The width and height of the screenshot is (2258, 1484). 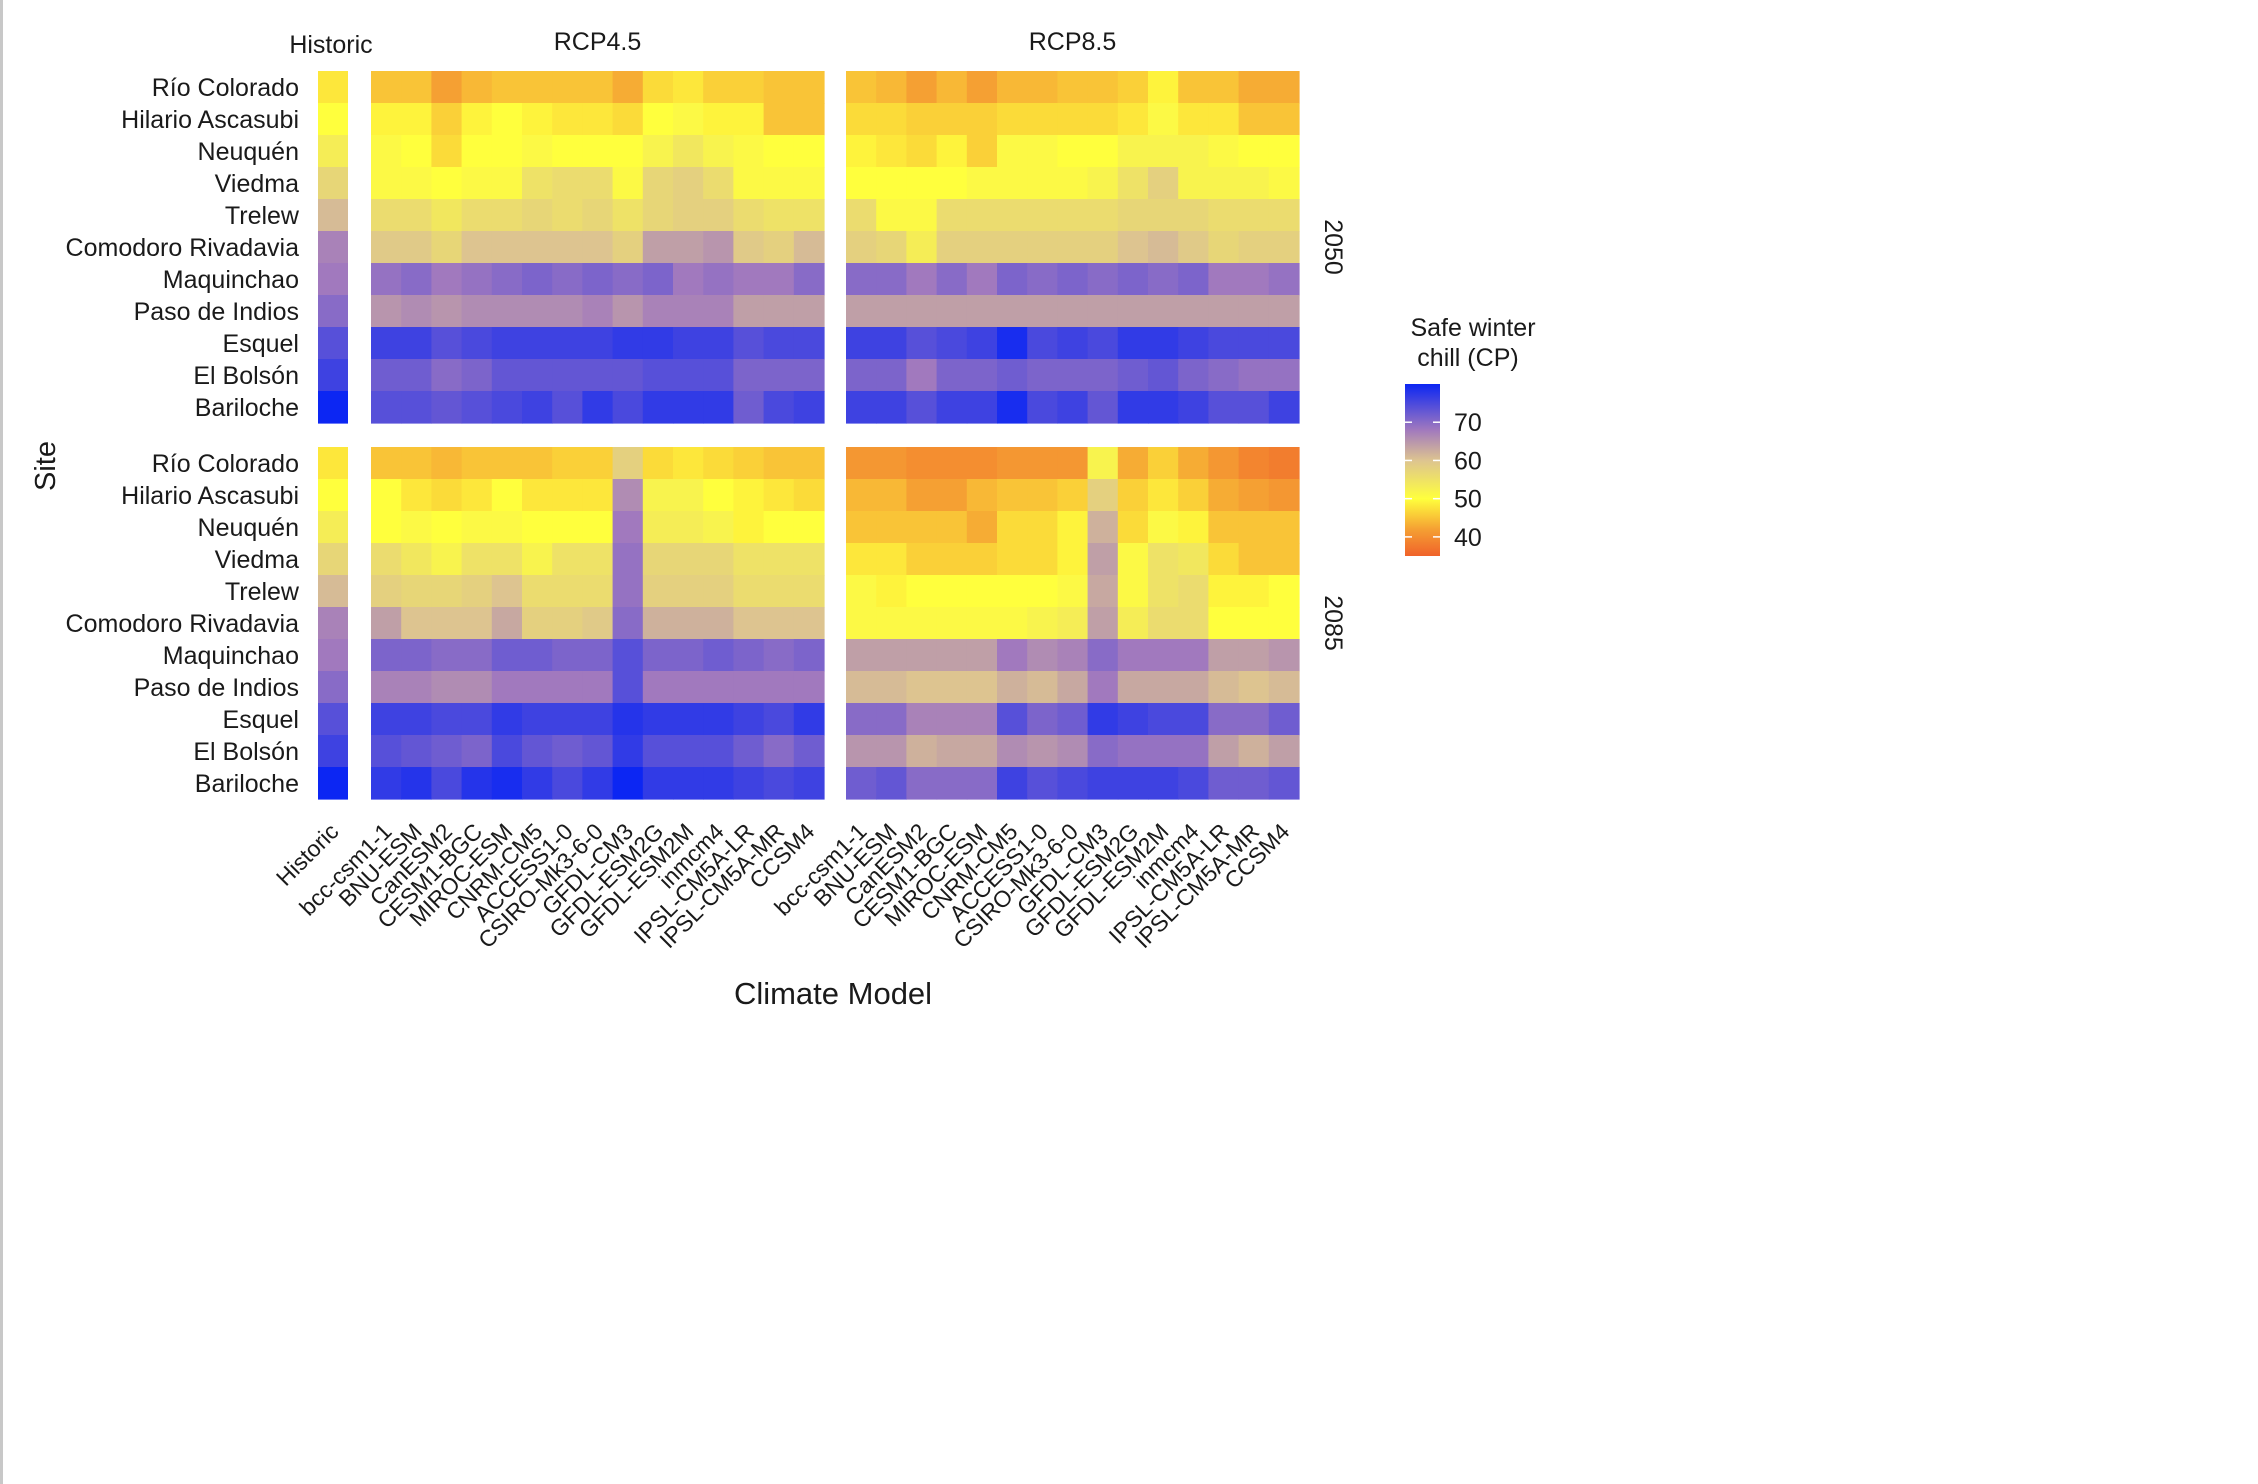 What do you see at coordinates (749, 463) in the screenshot?
I see `cell-2085-rcp4-5-ipsl-cm5a-lr-r-o-colorado` at bounding box center [749, 463].